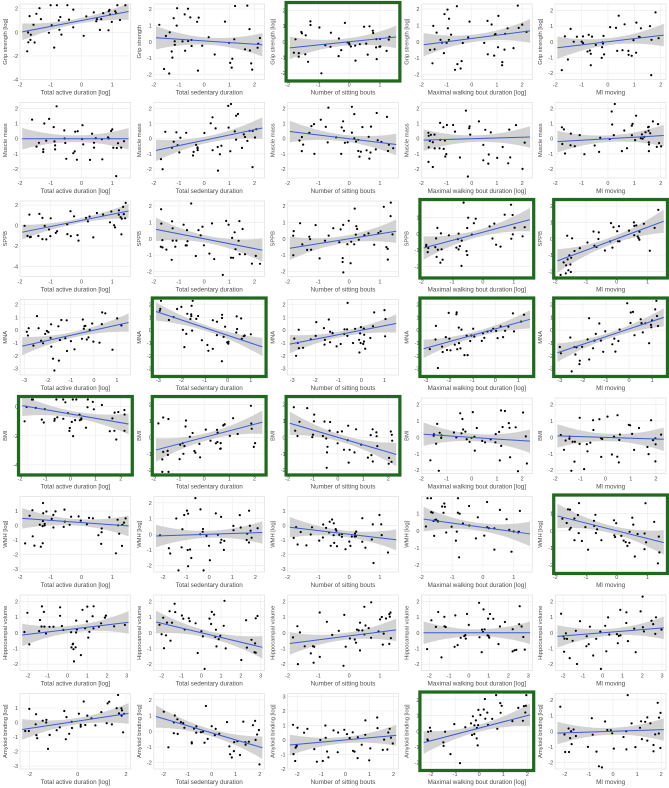 Image resolution: width=669 pixels, height=788 pixels. I want to click on x-axis-title: MI moving, so click(611, 684).